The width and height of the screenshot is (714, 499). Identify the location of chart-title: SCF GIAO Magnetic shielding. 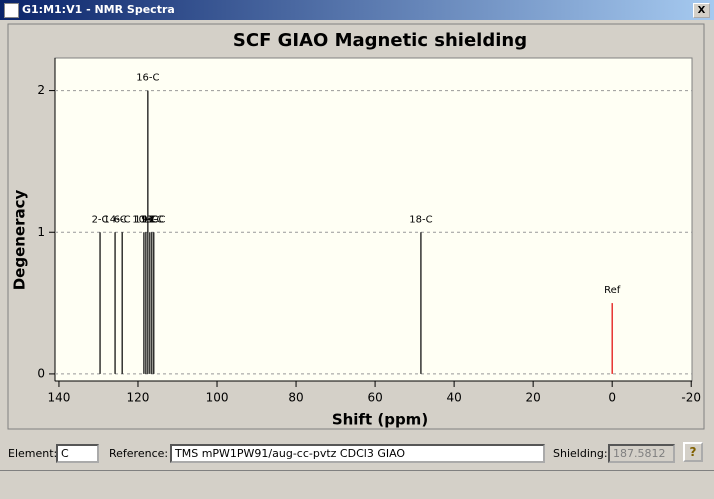
(380, 40).